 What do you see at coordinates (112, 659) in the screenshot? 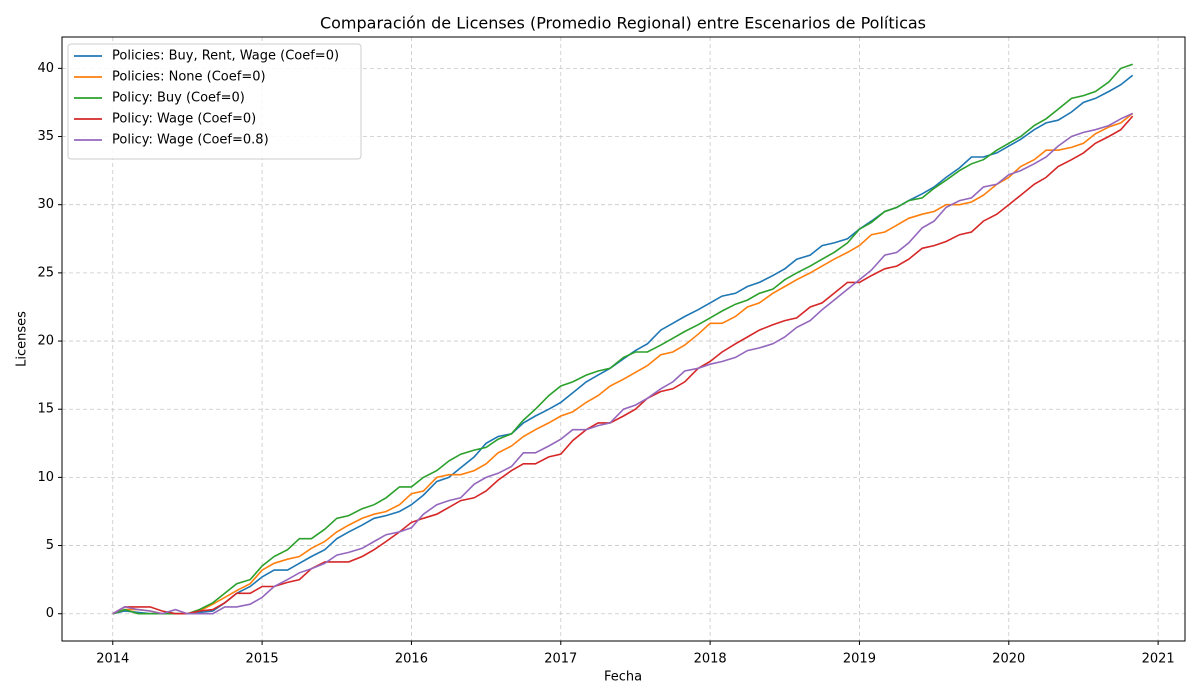
I see `x-tick-label: 2014` at bounding box center [112, 659].